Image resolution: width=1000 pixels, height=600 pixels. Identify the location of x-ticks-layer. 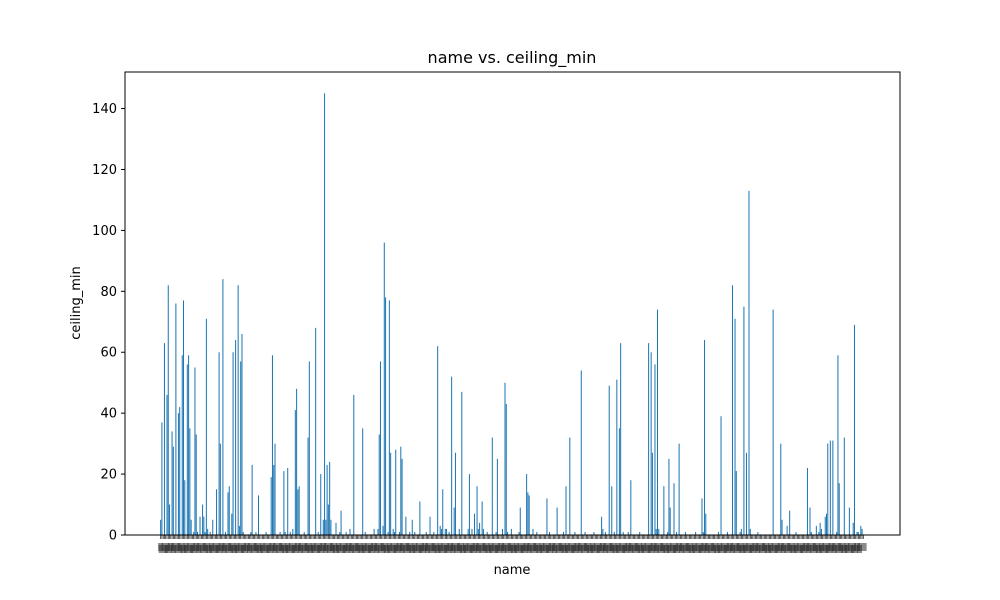
(512, 544).